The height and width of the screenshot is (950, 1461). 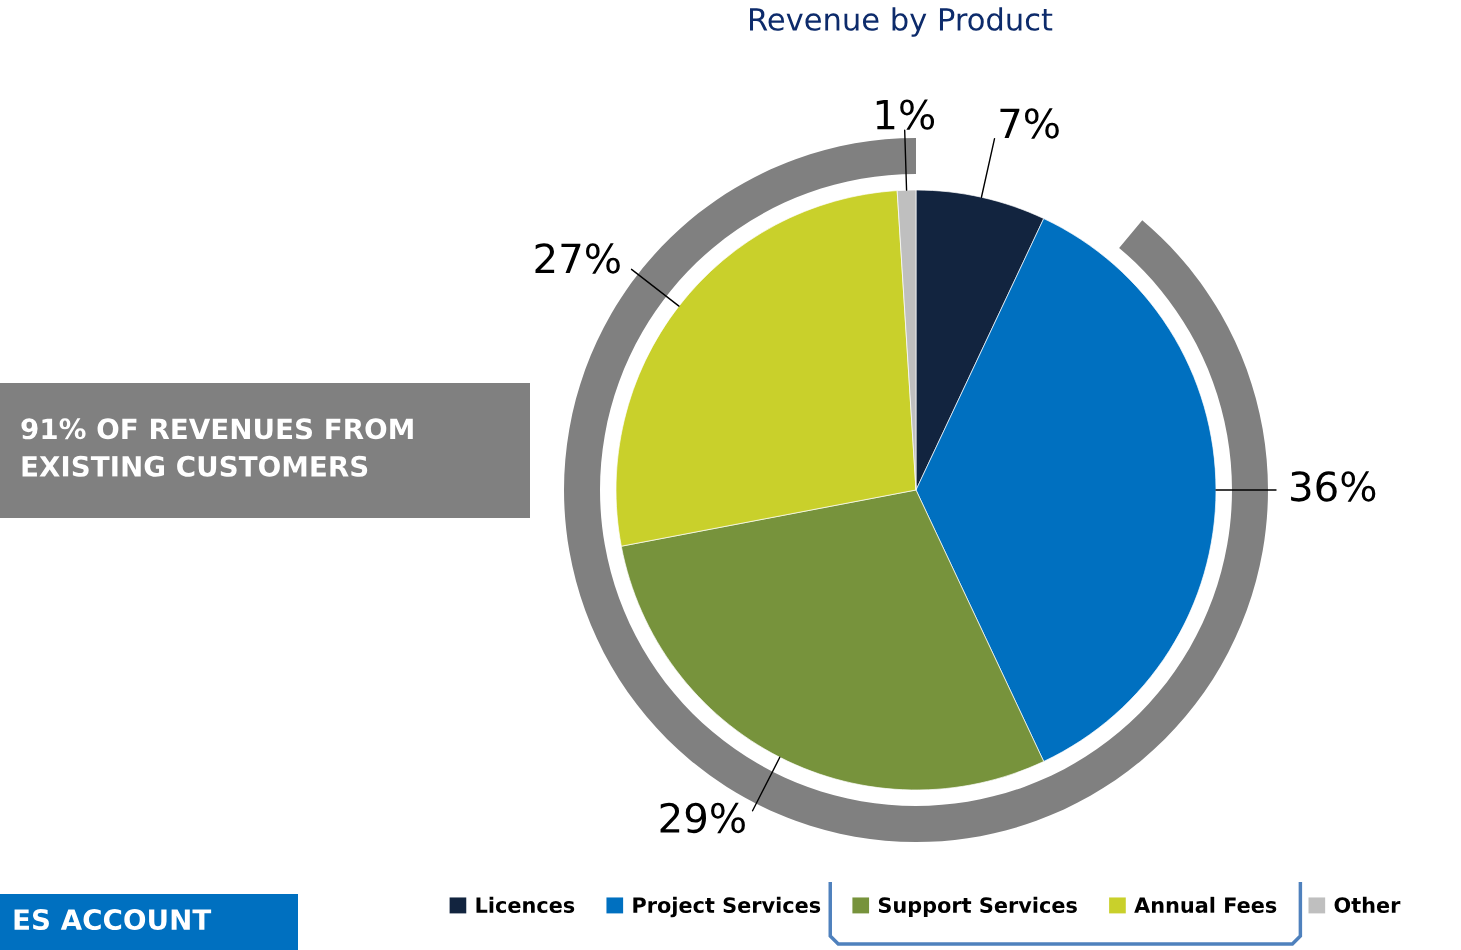 What do you see at coordinates (1205, 904) in the screenshot?
I see `legend-label: Annual Fees` at bounding box center [1205, 904].